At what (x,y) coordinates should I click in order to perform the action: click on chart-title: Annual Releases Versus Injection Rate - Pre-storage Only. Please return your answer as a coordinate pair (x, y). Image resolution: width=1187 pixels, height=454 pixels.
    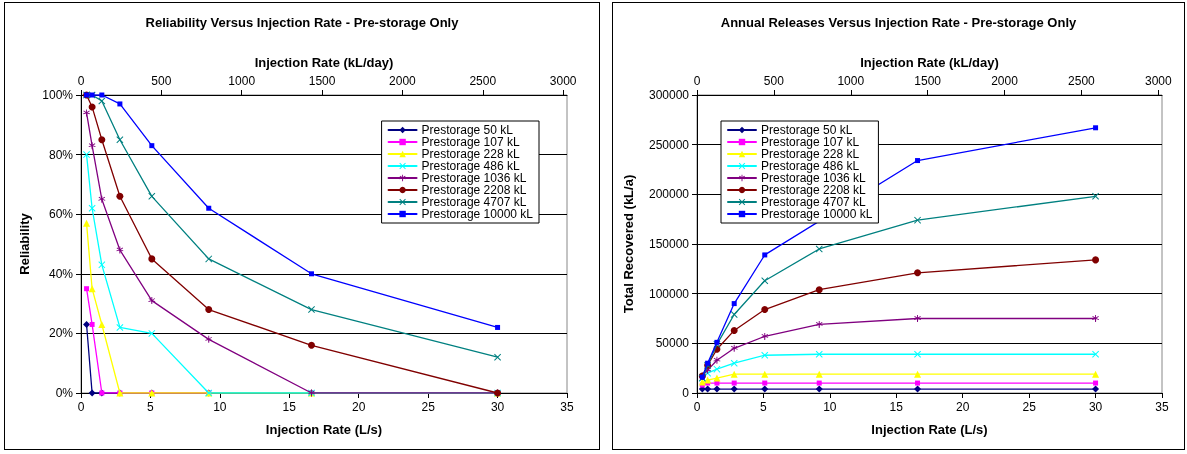
    Looking at the image, I should click on (898, 22).